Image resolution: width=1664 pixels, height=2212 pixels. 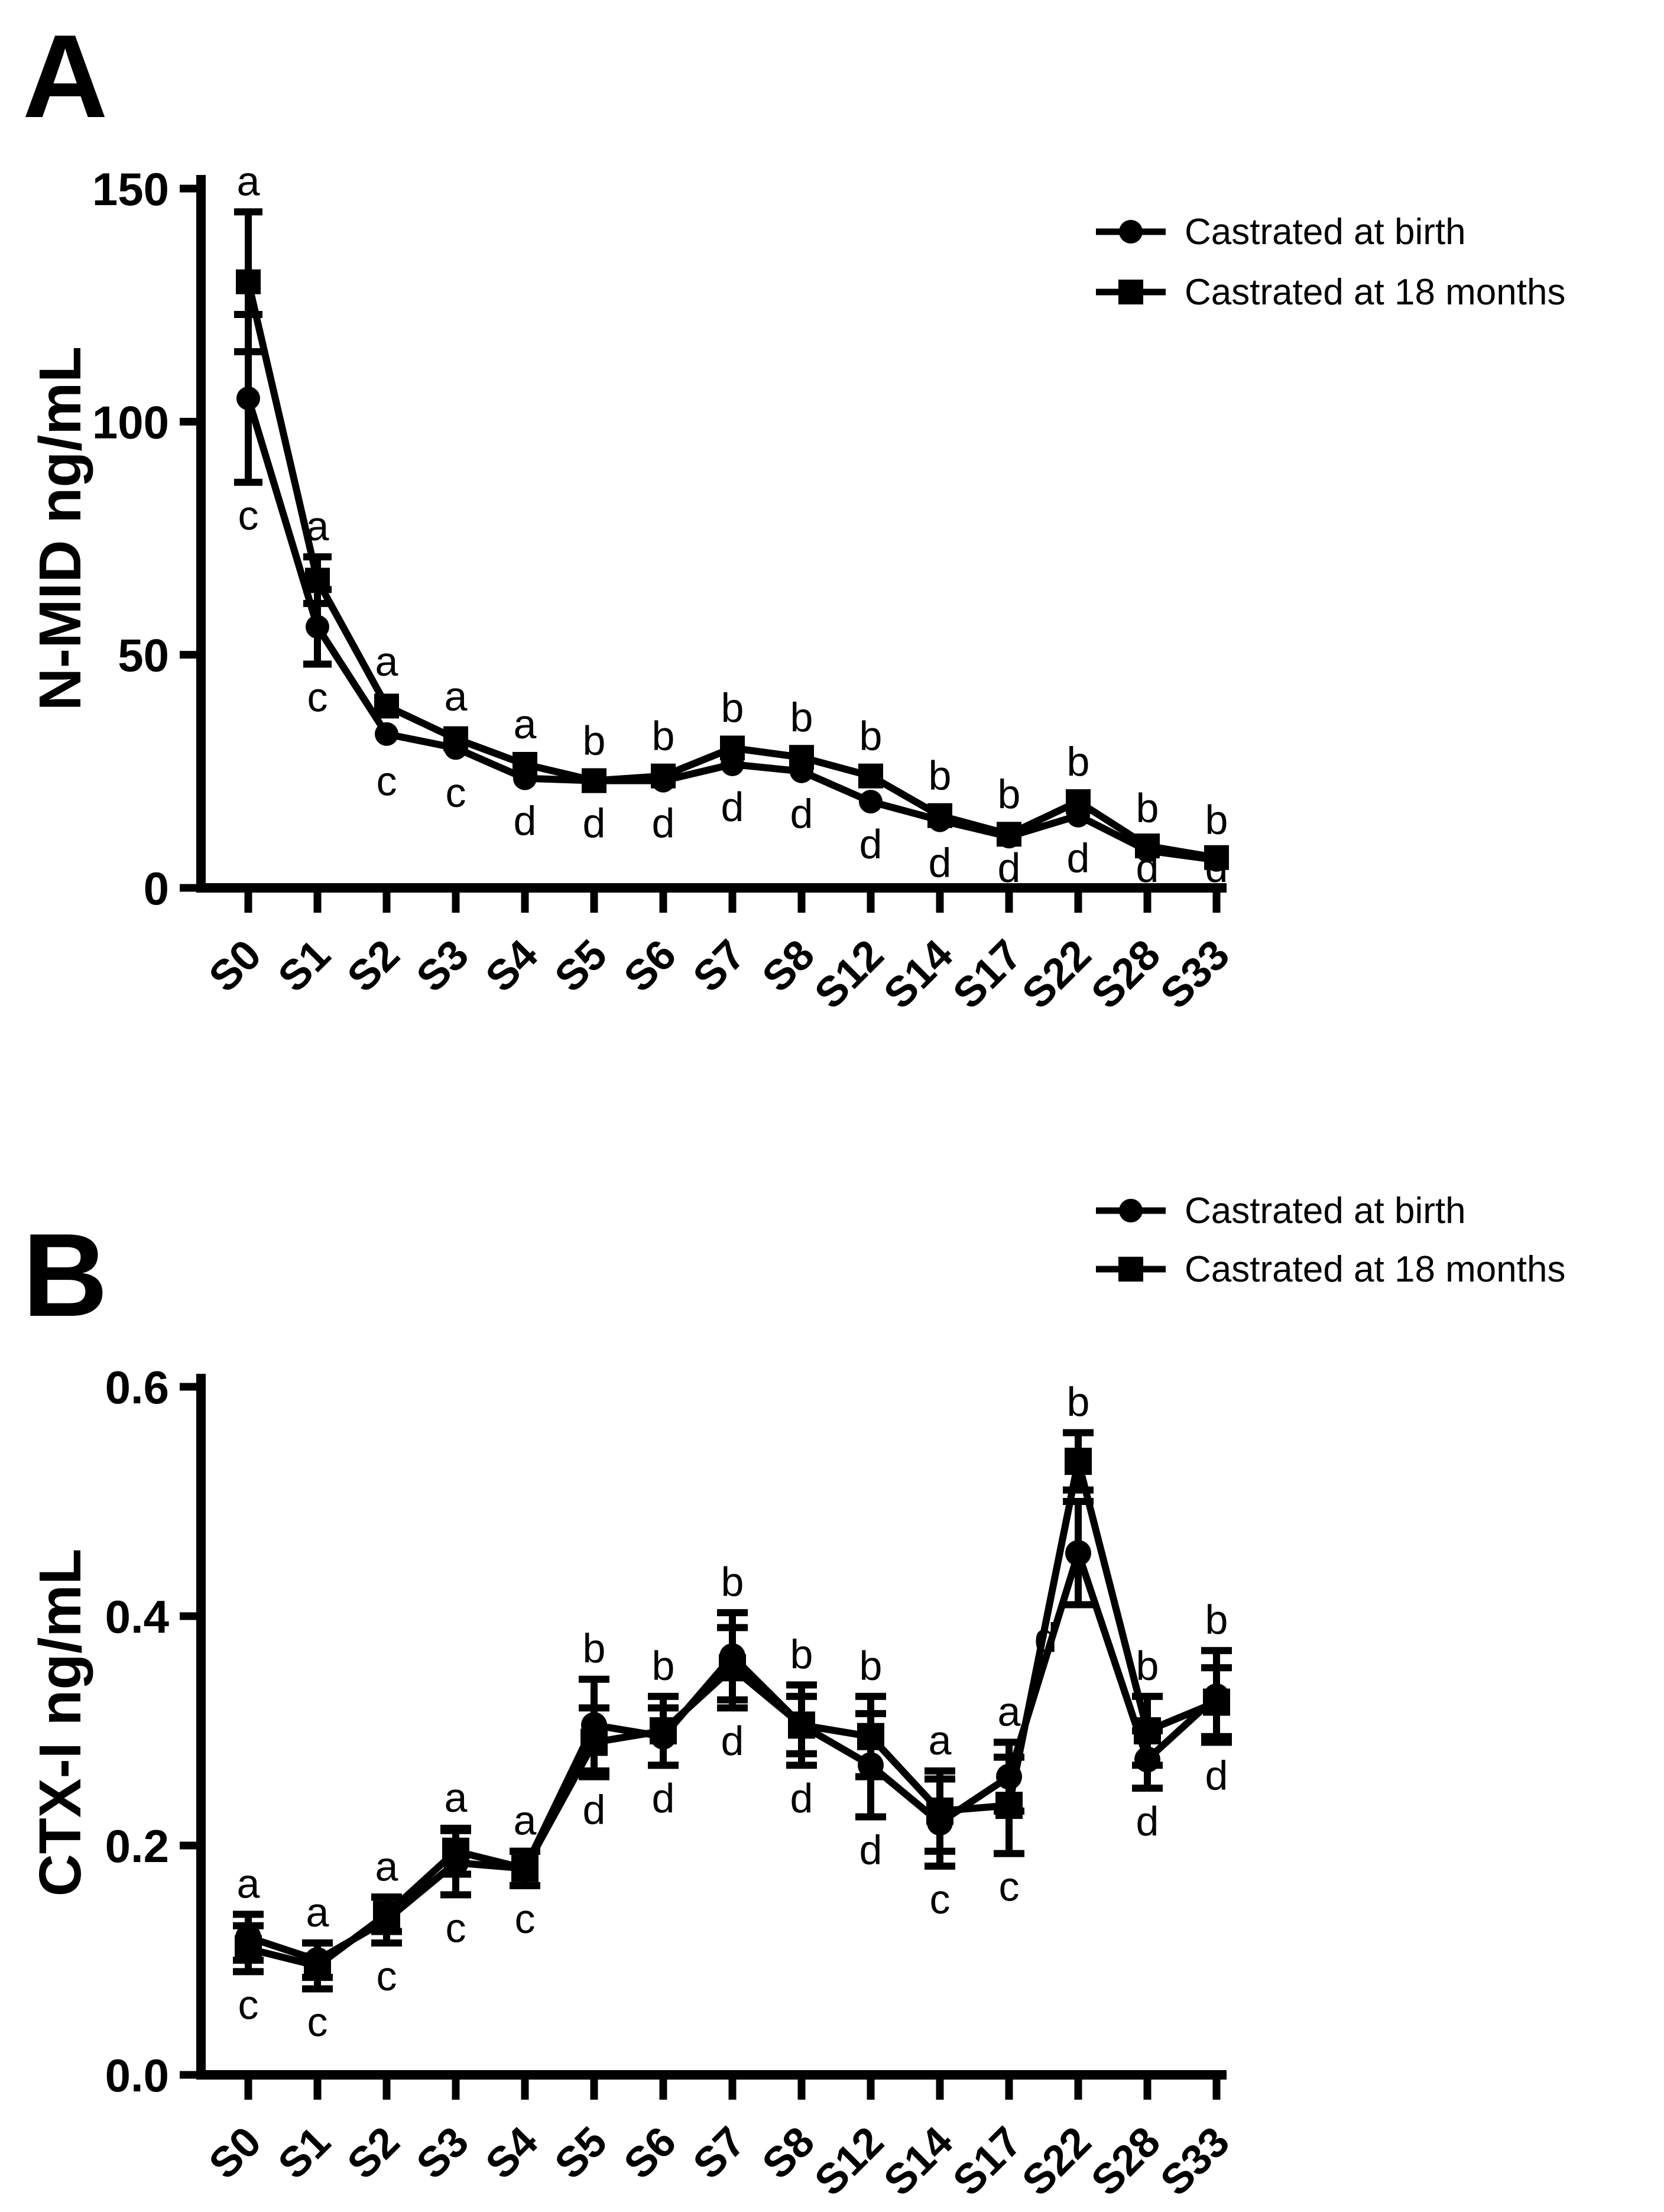 I want to click on x-tick-label: S3, so click(x=443, y=966).